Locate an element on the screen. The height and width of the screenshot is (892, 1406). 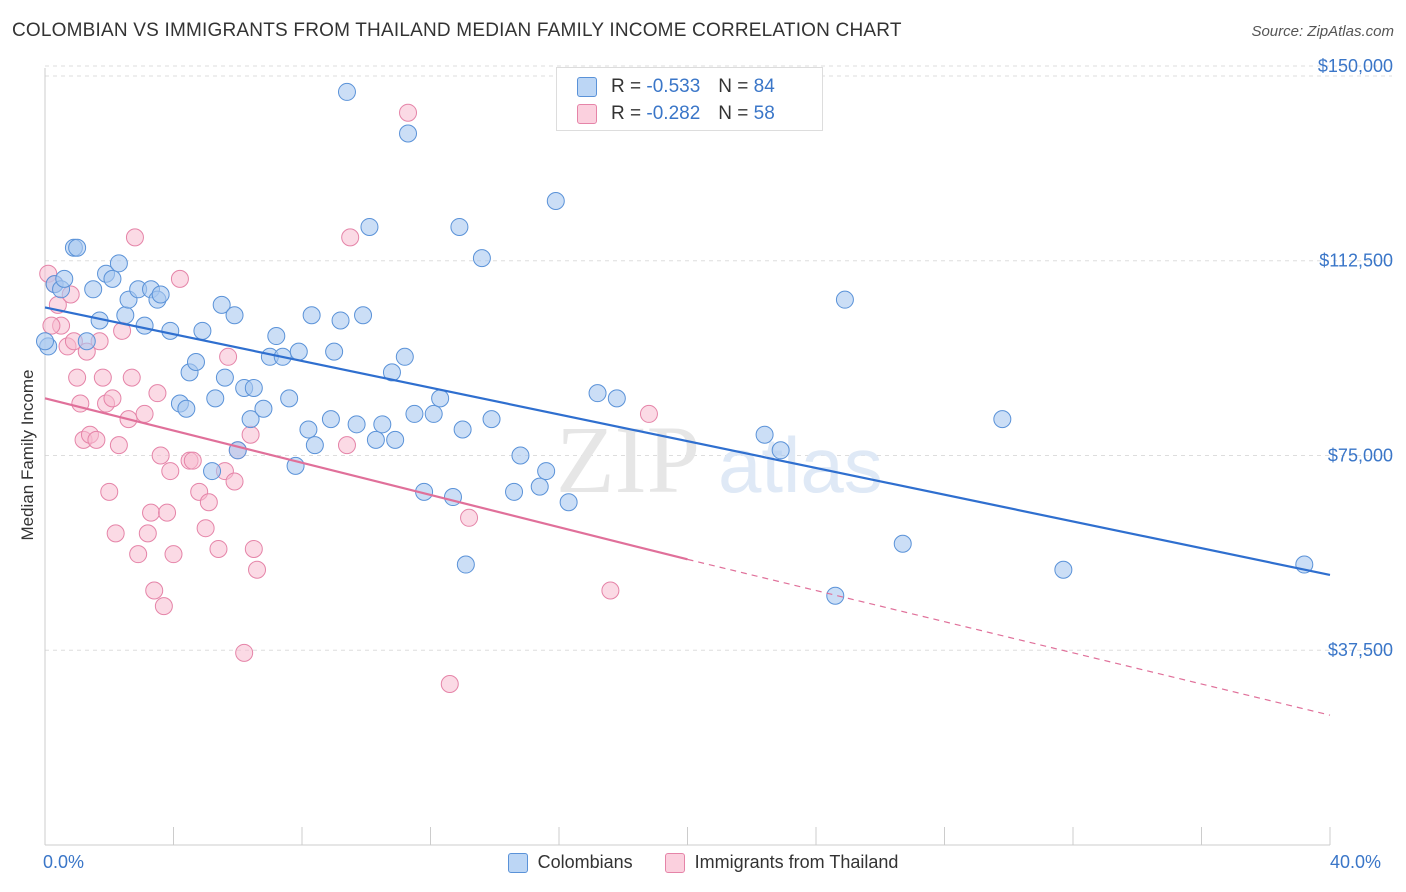
legend-label-colombians: Colombians is located at coordinates (585, 862).